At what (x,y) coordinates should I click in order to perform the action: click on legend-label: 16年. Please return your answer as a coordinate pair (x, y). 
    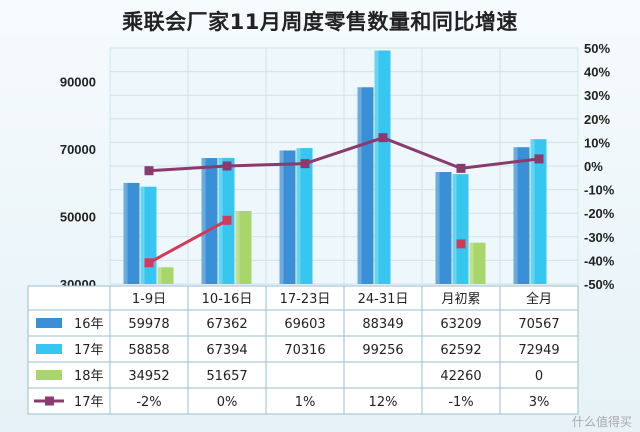
    Looking at the image, I should click on (89, 324).